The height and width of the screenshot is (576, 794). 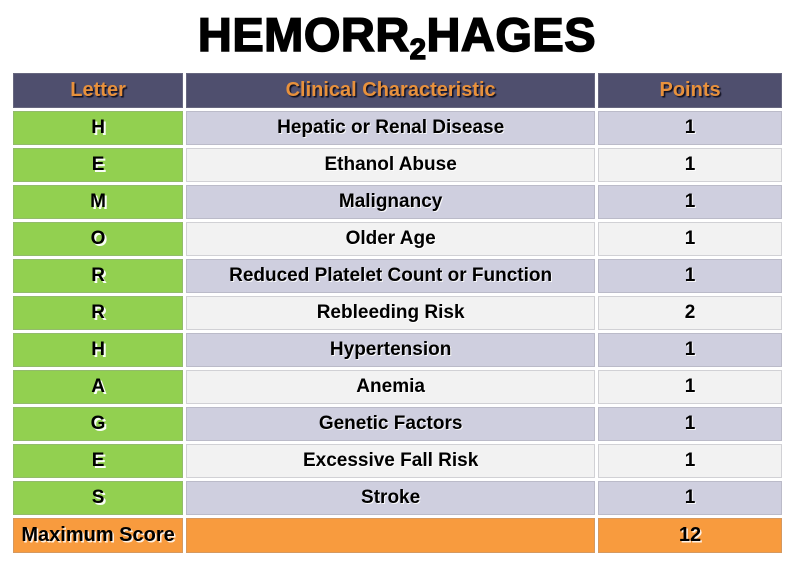 I want to click on letter-cell: M, so click(x=98, y=202).